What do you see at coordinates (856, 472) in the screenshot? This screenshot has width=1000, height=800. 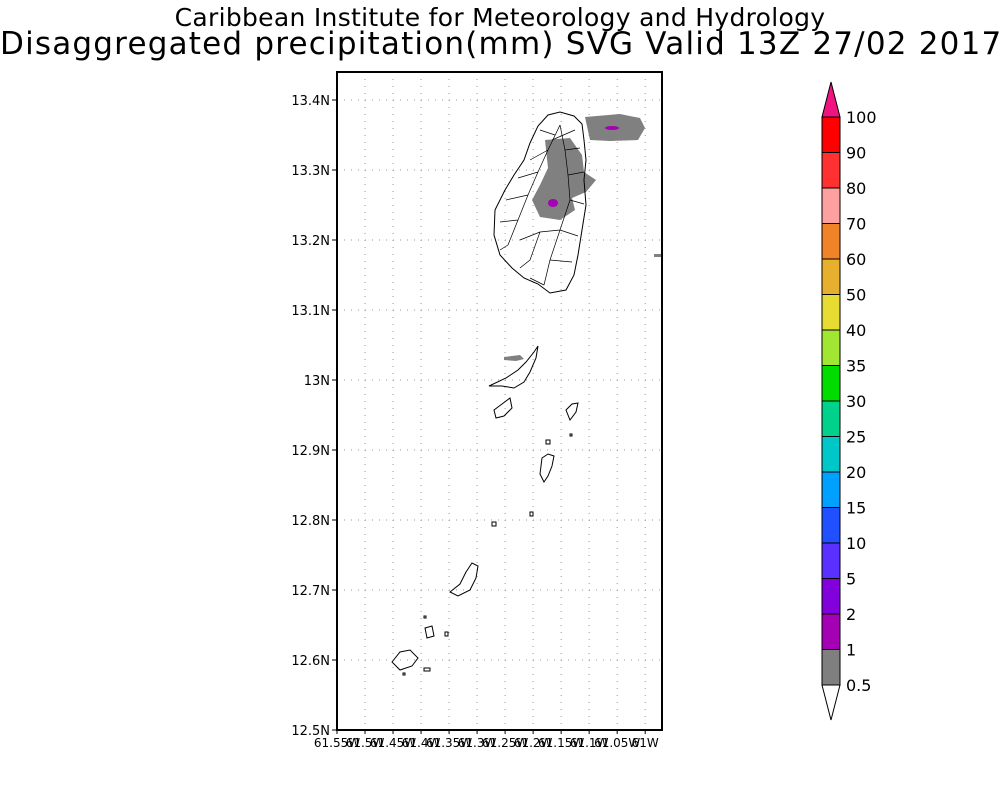 I see `legend-level-label: 20` at bounding box center [856, 472].